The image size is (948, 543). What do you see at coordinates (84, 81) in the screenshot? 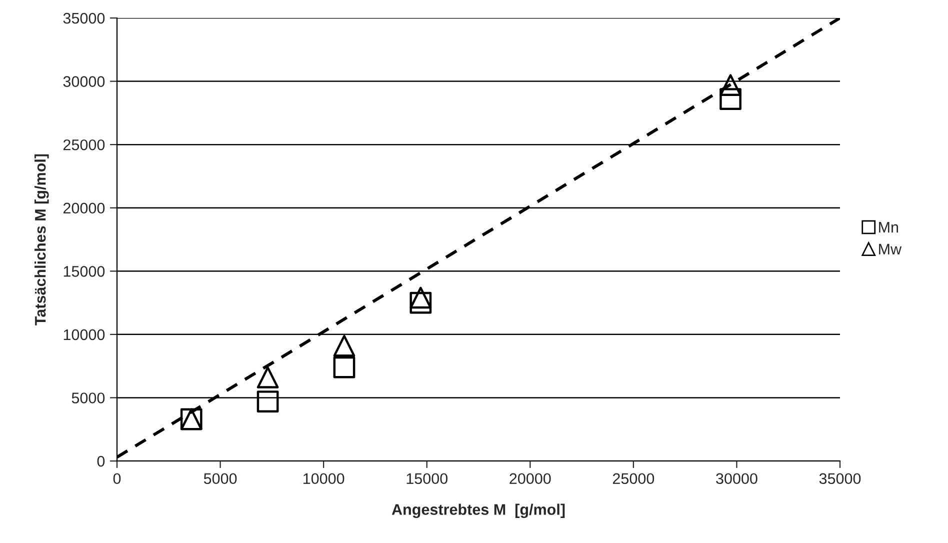
I see `y-tick-label: 30000` at bounding box center [84, 81].